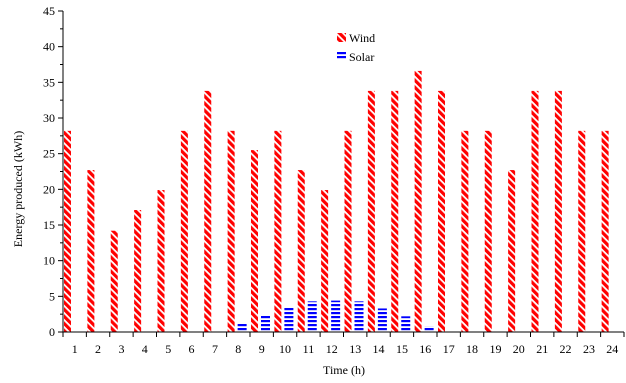 The image size is (626, 383). I want to click on x-axis: 1 2 3 4 5 6 7 8 9 10 11 12 13 14 15 16 17 18 19 20 21 22 23 24, so click(343, 343).